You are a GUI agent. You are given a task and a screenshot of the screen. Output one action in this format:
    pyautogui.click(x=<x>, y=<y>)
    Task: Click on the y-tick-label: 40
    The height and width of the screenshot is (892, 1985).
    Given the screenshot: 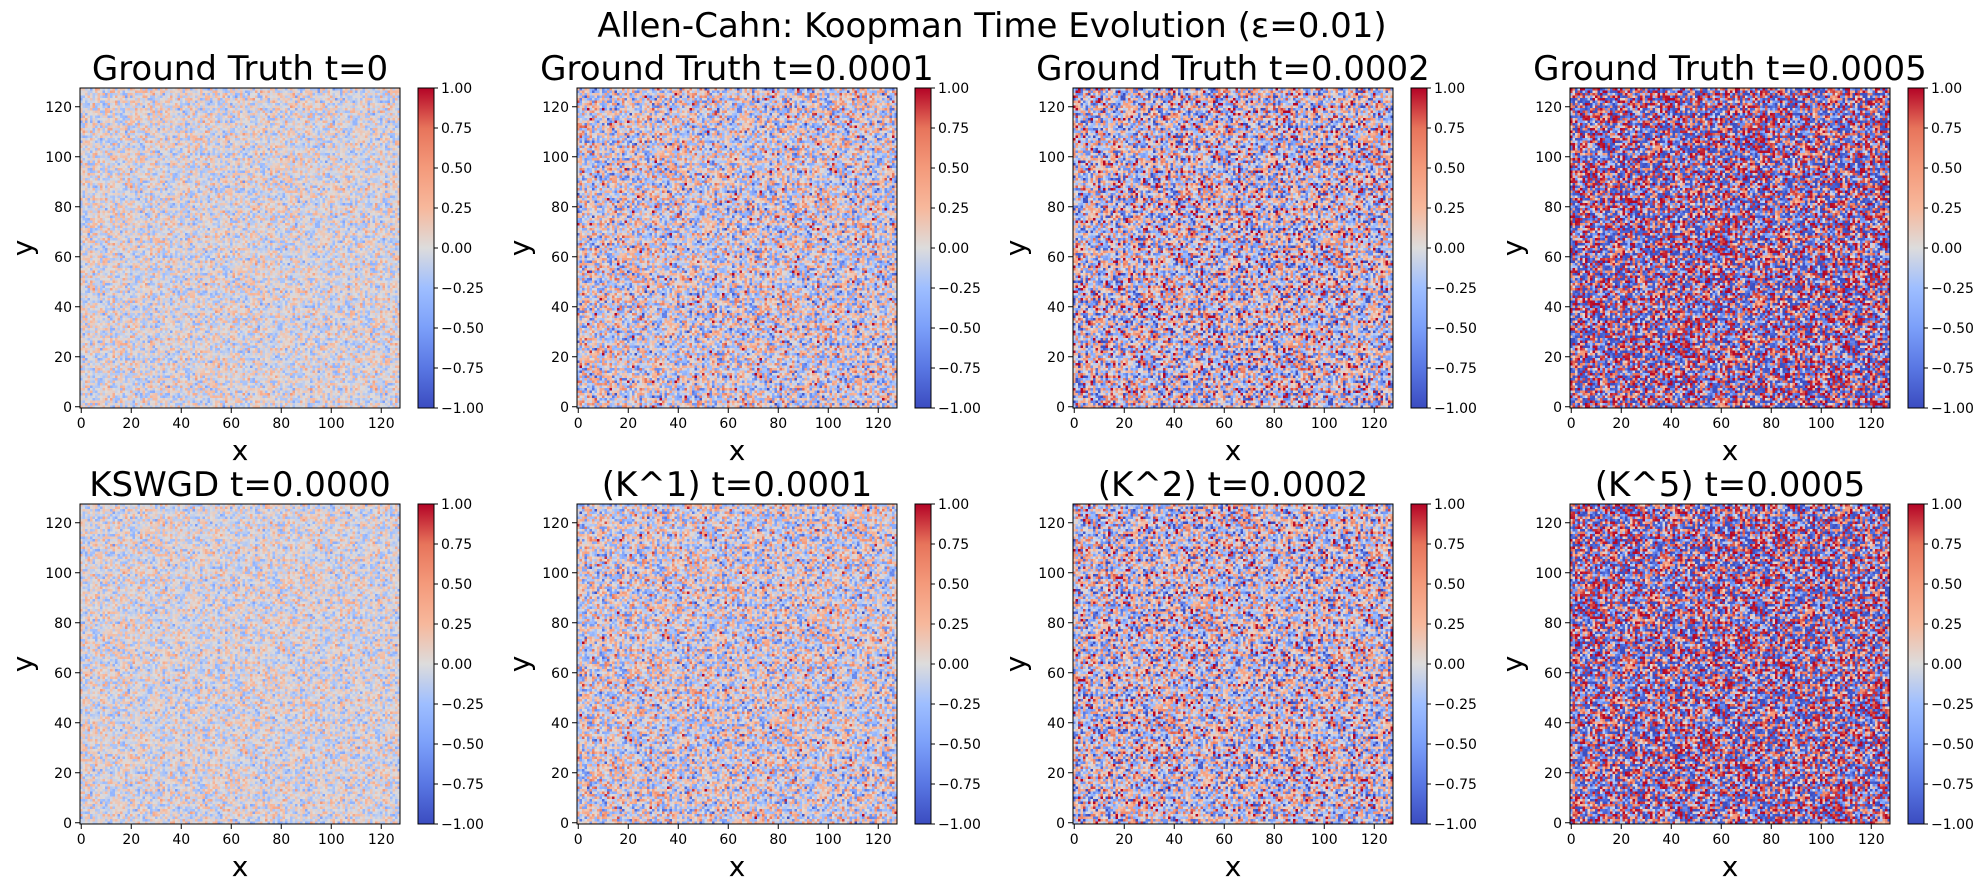 What is the action you would take?
    pyautogui.click(x=1056, y=308)
    